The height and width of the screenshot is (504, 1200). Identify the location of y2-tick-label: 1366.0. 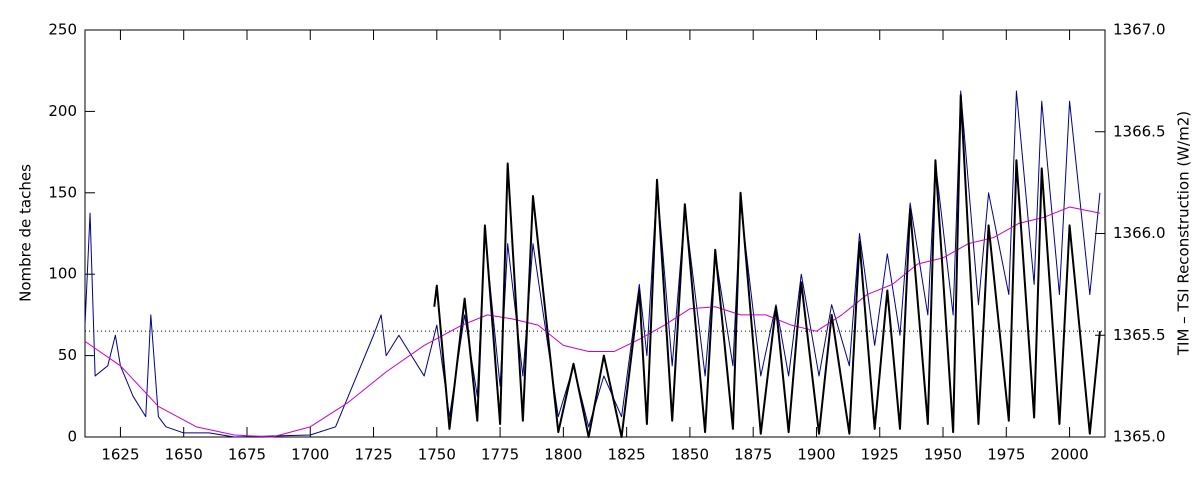
(1139, 233).